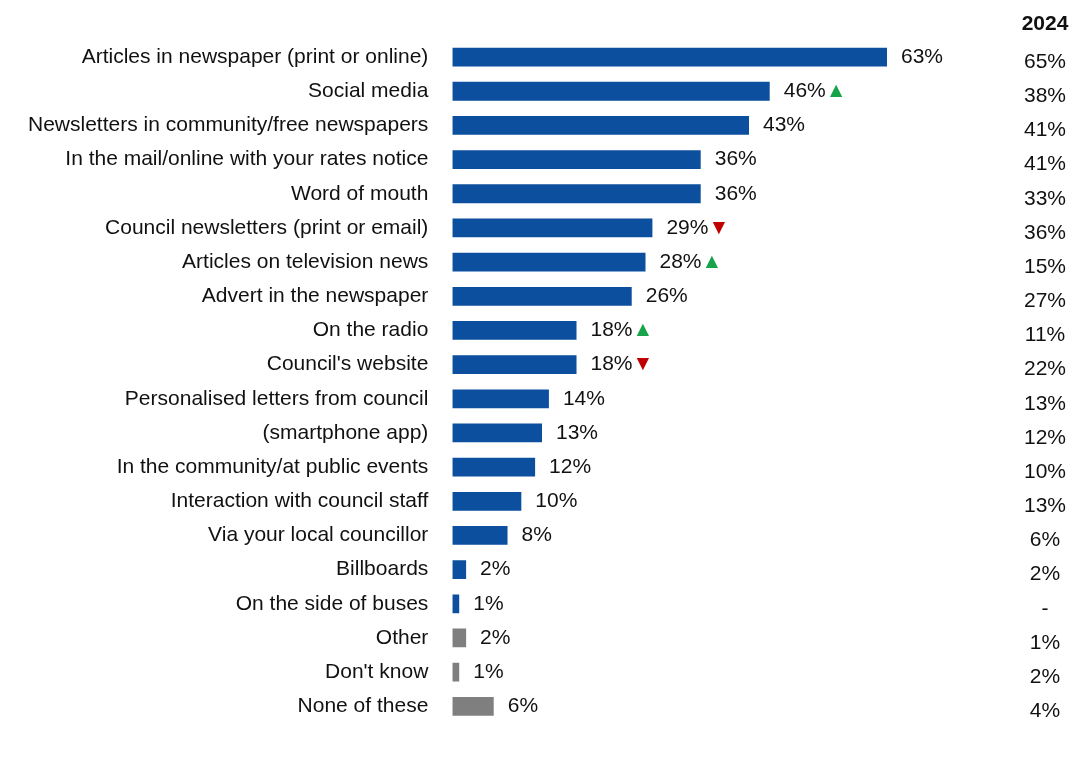  I want to click on data-label: 10%, so click(556, 500).